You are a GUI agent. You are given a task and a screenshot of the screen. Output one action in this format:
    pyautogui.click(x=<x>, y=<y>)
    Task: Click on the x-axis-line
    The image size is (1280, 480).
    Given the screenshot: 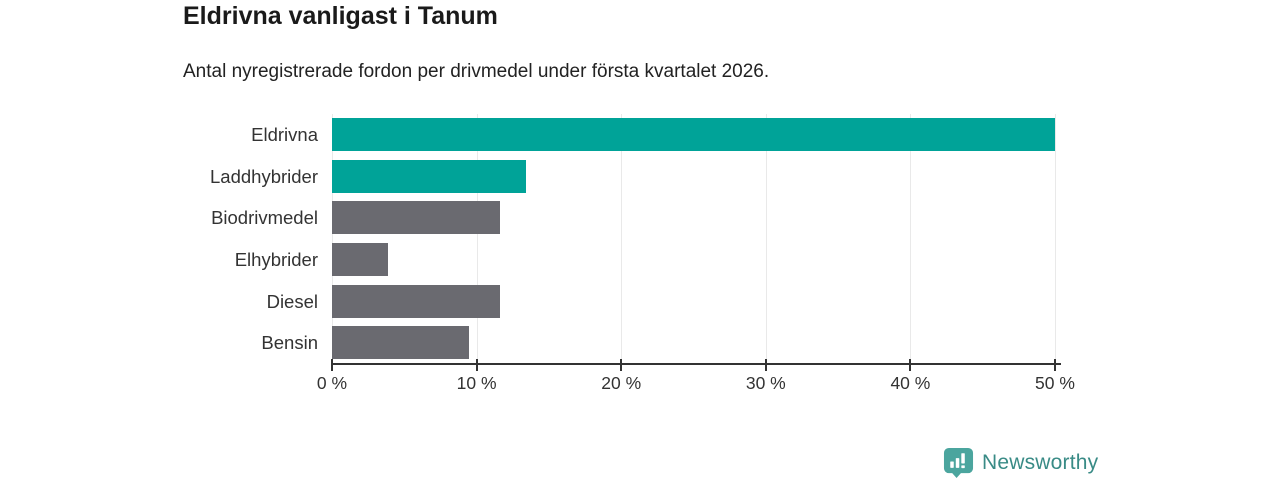 What is the action you would take?
    pyautogui.click(x=696, y=364)
    